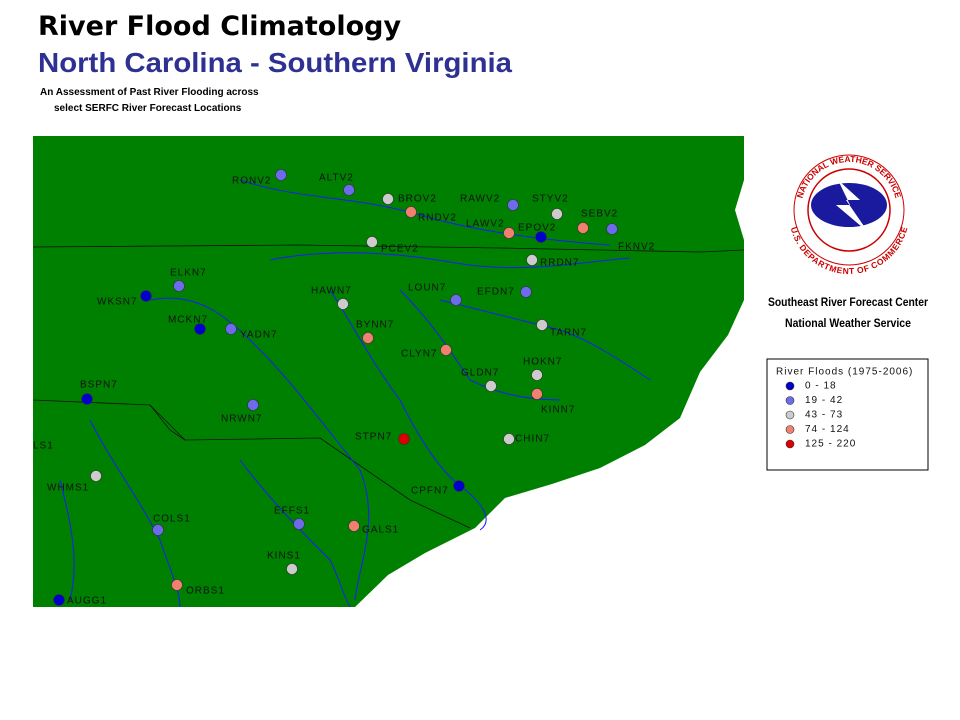  I want to click on station-label: TARN7, so click(568, 333).